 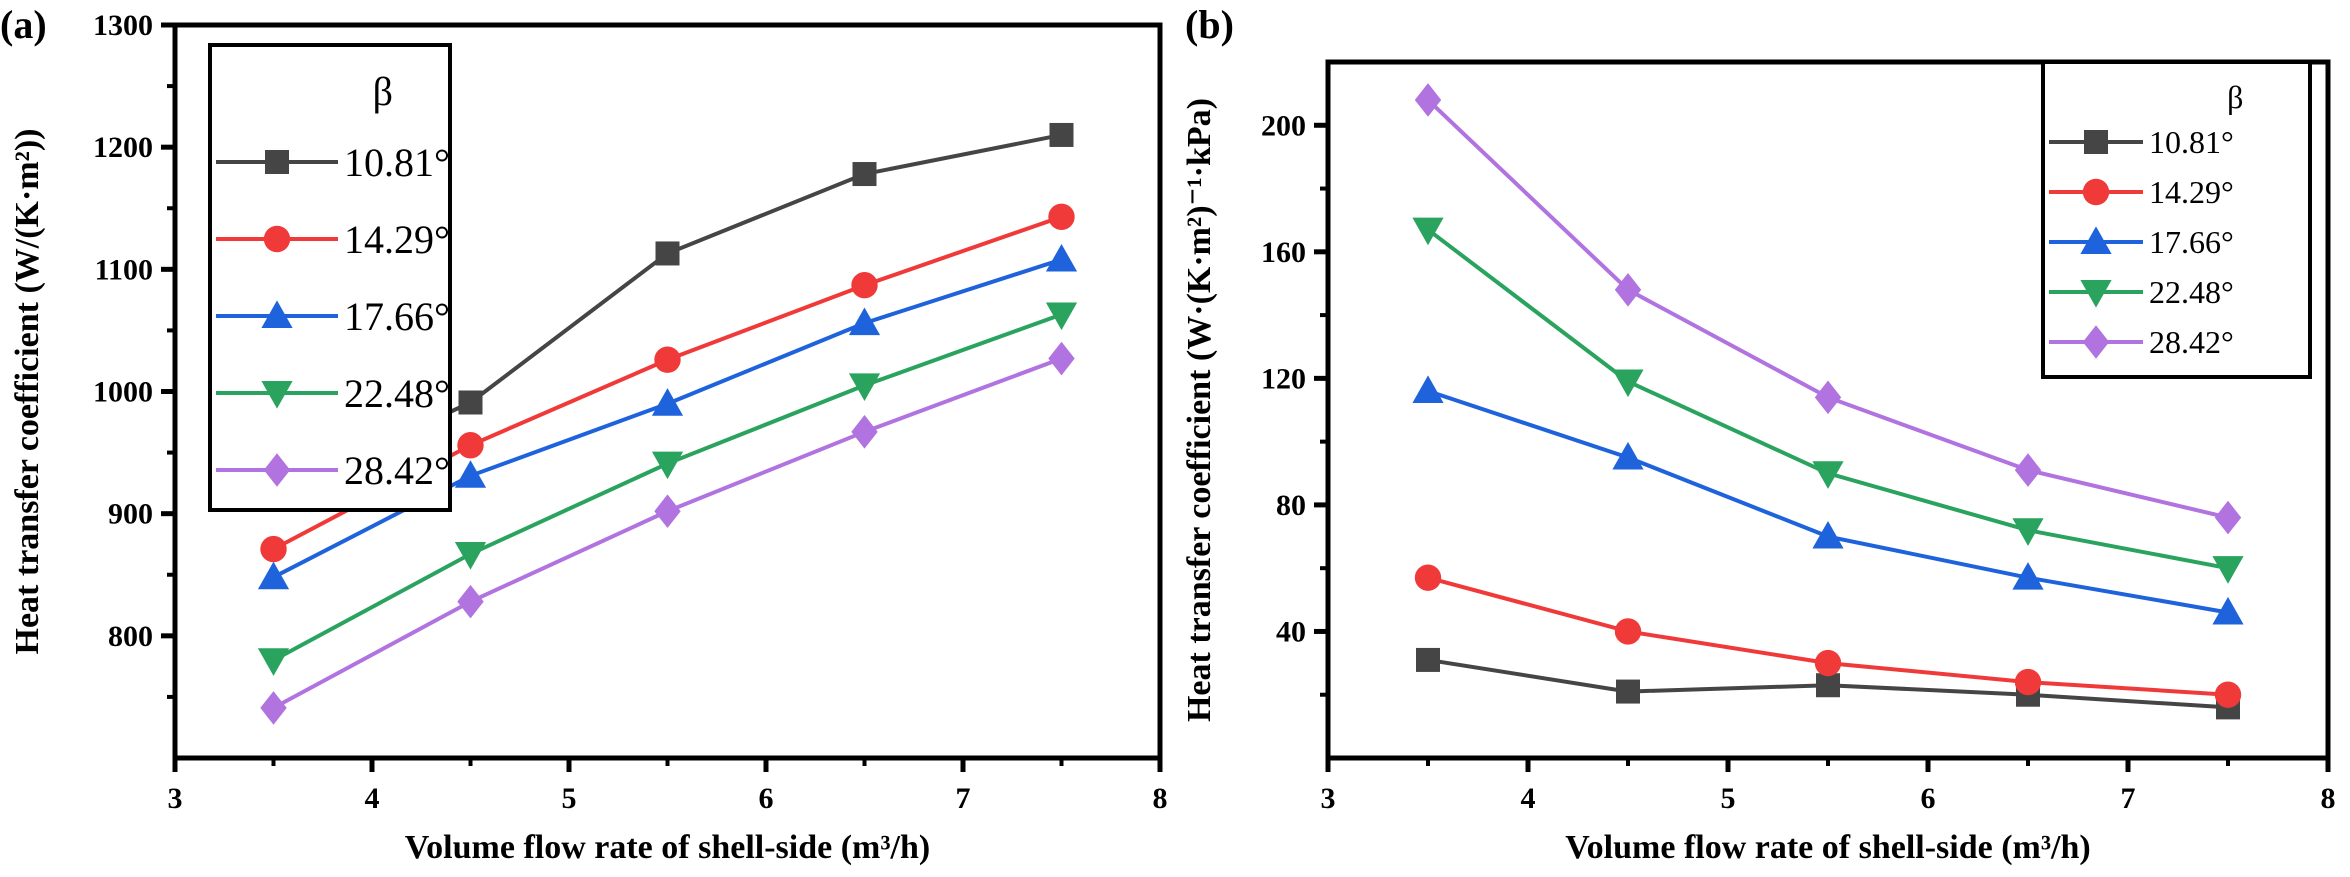 What do you see at coordinates (123, 25) in the screenshot?
I see `y-tick-label: 1300` at bounding box center [123, 25].